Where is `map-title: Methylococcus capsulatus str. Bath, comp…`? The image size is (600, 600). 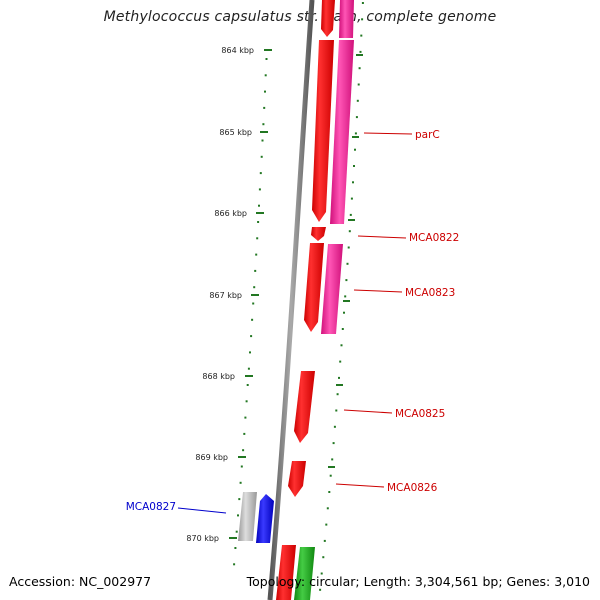
map-title: Methylococcus capsulatus str. Bath, comp… is located at coordinates (300, 17).